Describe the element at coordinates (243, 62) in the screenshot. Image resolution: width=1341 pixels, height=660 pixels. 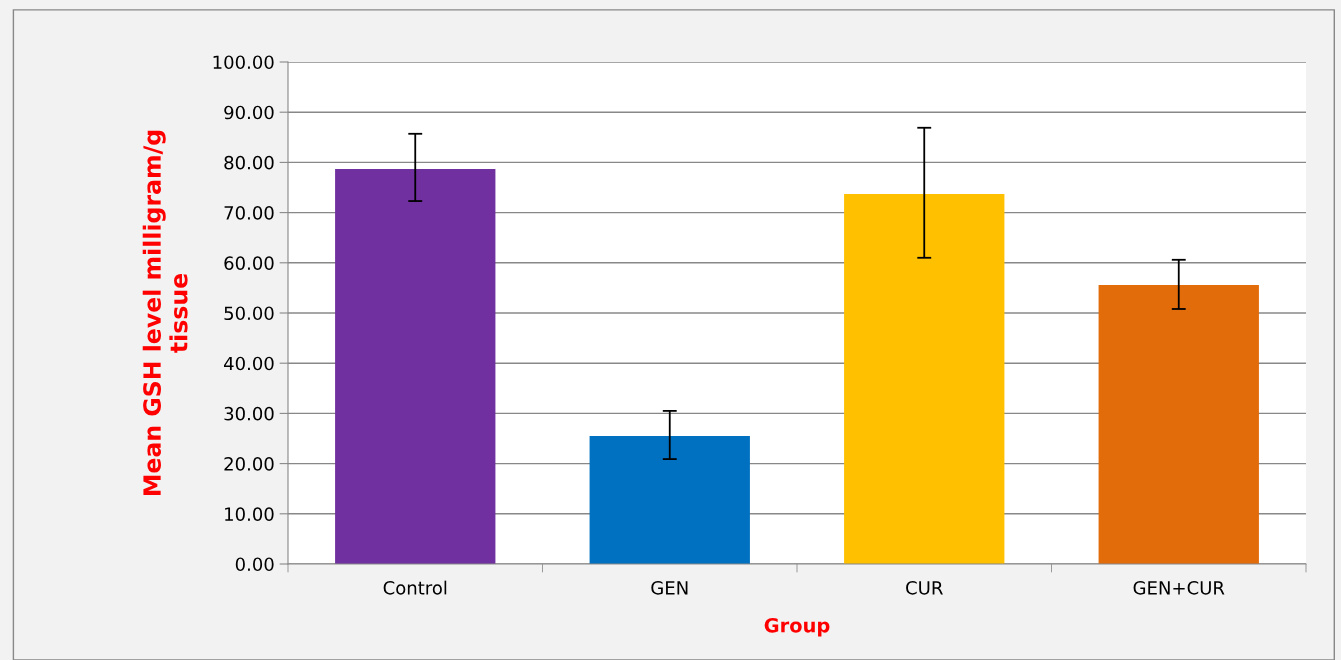
I see `y-tick-label: 100.00` at that location.